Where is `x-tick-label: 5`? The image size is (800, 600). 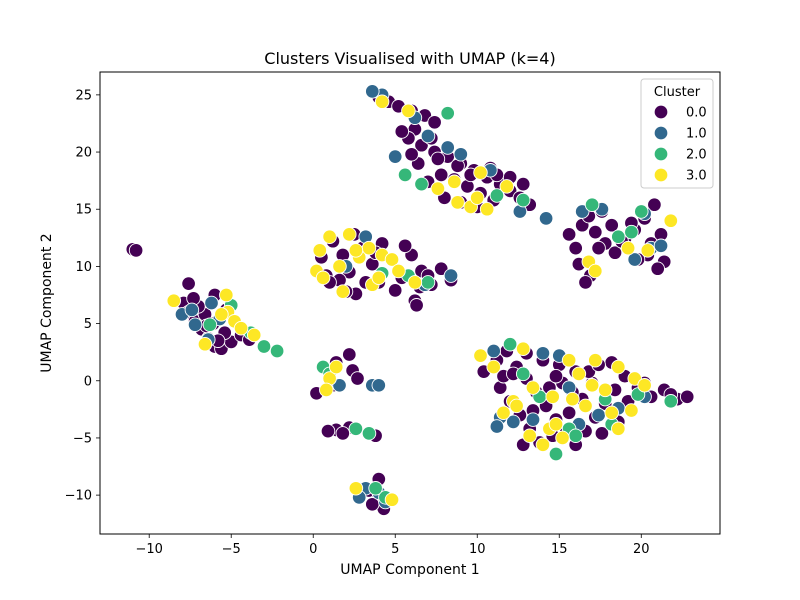 x-tick-label: 5 is located at coordinates (395, 549).